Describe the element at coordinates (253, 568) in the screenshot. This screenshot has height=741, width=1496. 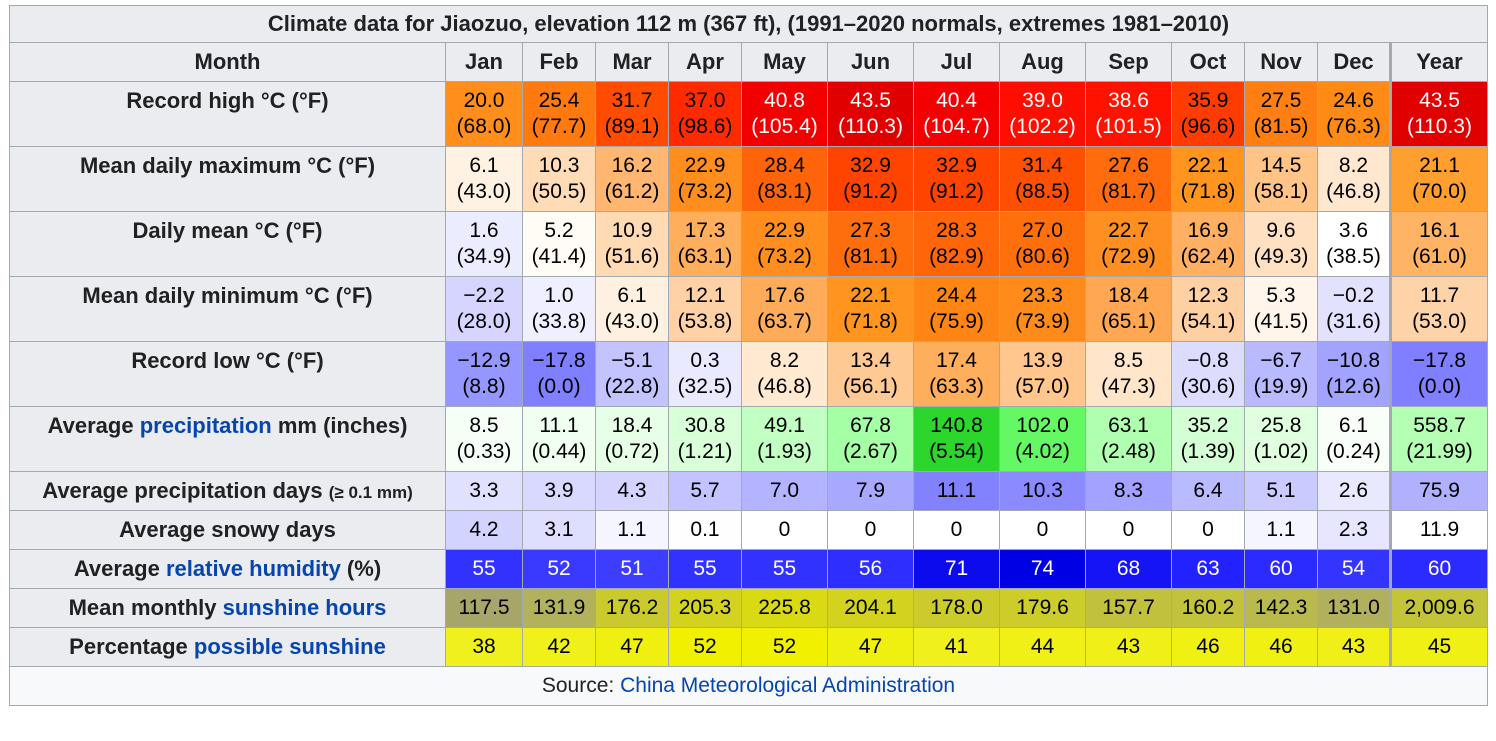
I see `row-label-link: relative humidity` at that location.